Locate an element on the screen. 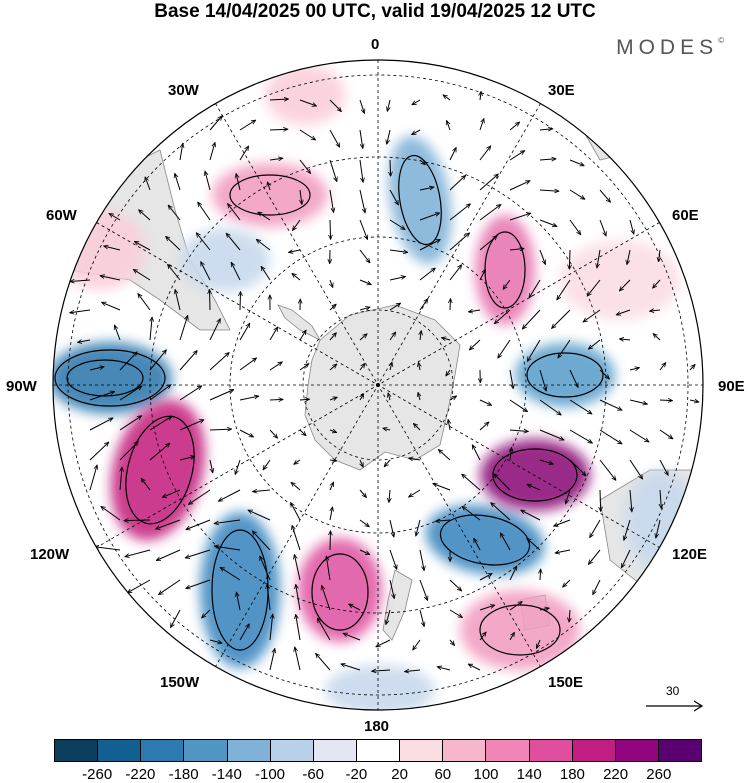 This screenshot has height=783, width=750. colorbar-tick-label: -60 is located at coordinates (313, 774).